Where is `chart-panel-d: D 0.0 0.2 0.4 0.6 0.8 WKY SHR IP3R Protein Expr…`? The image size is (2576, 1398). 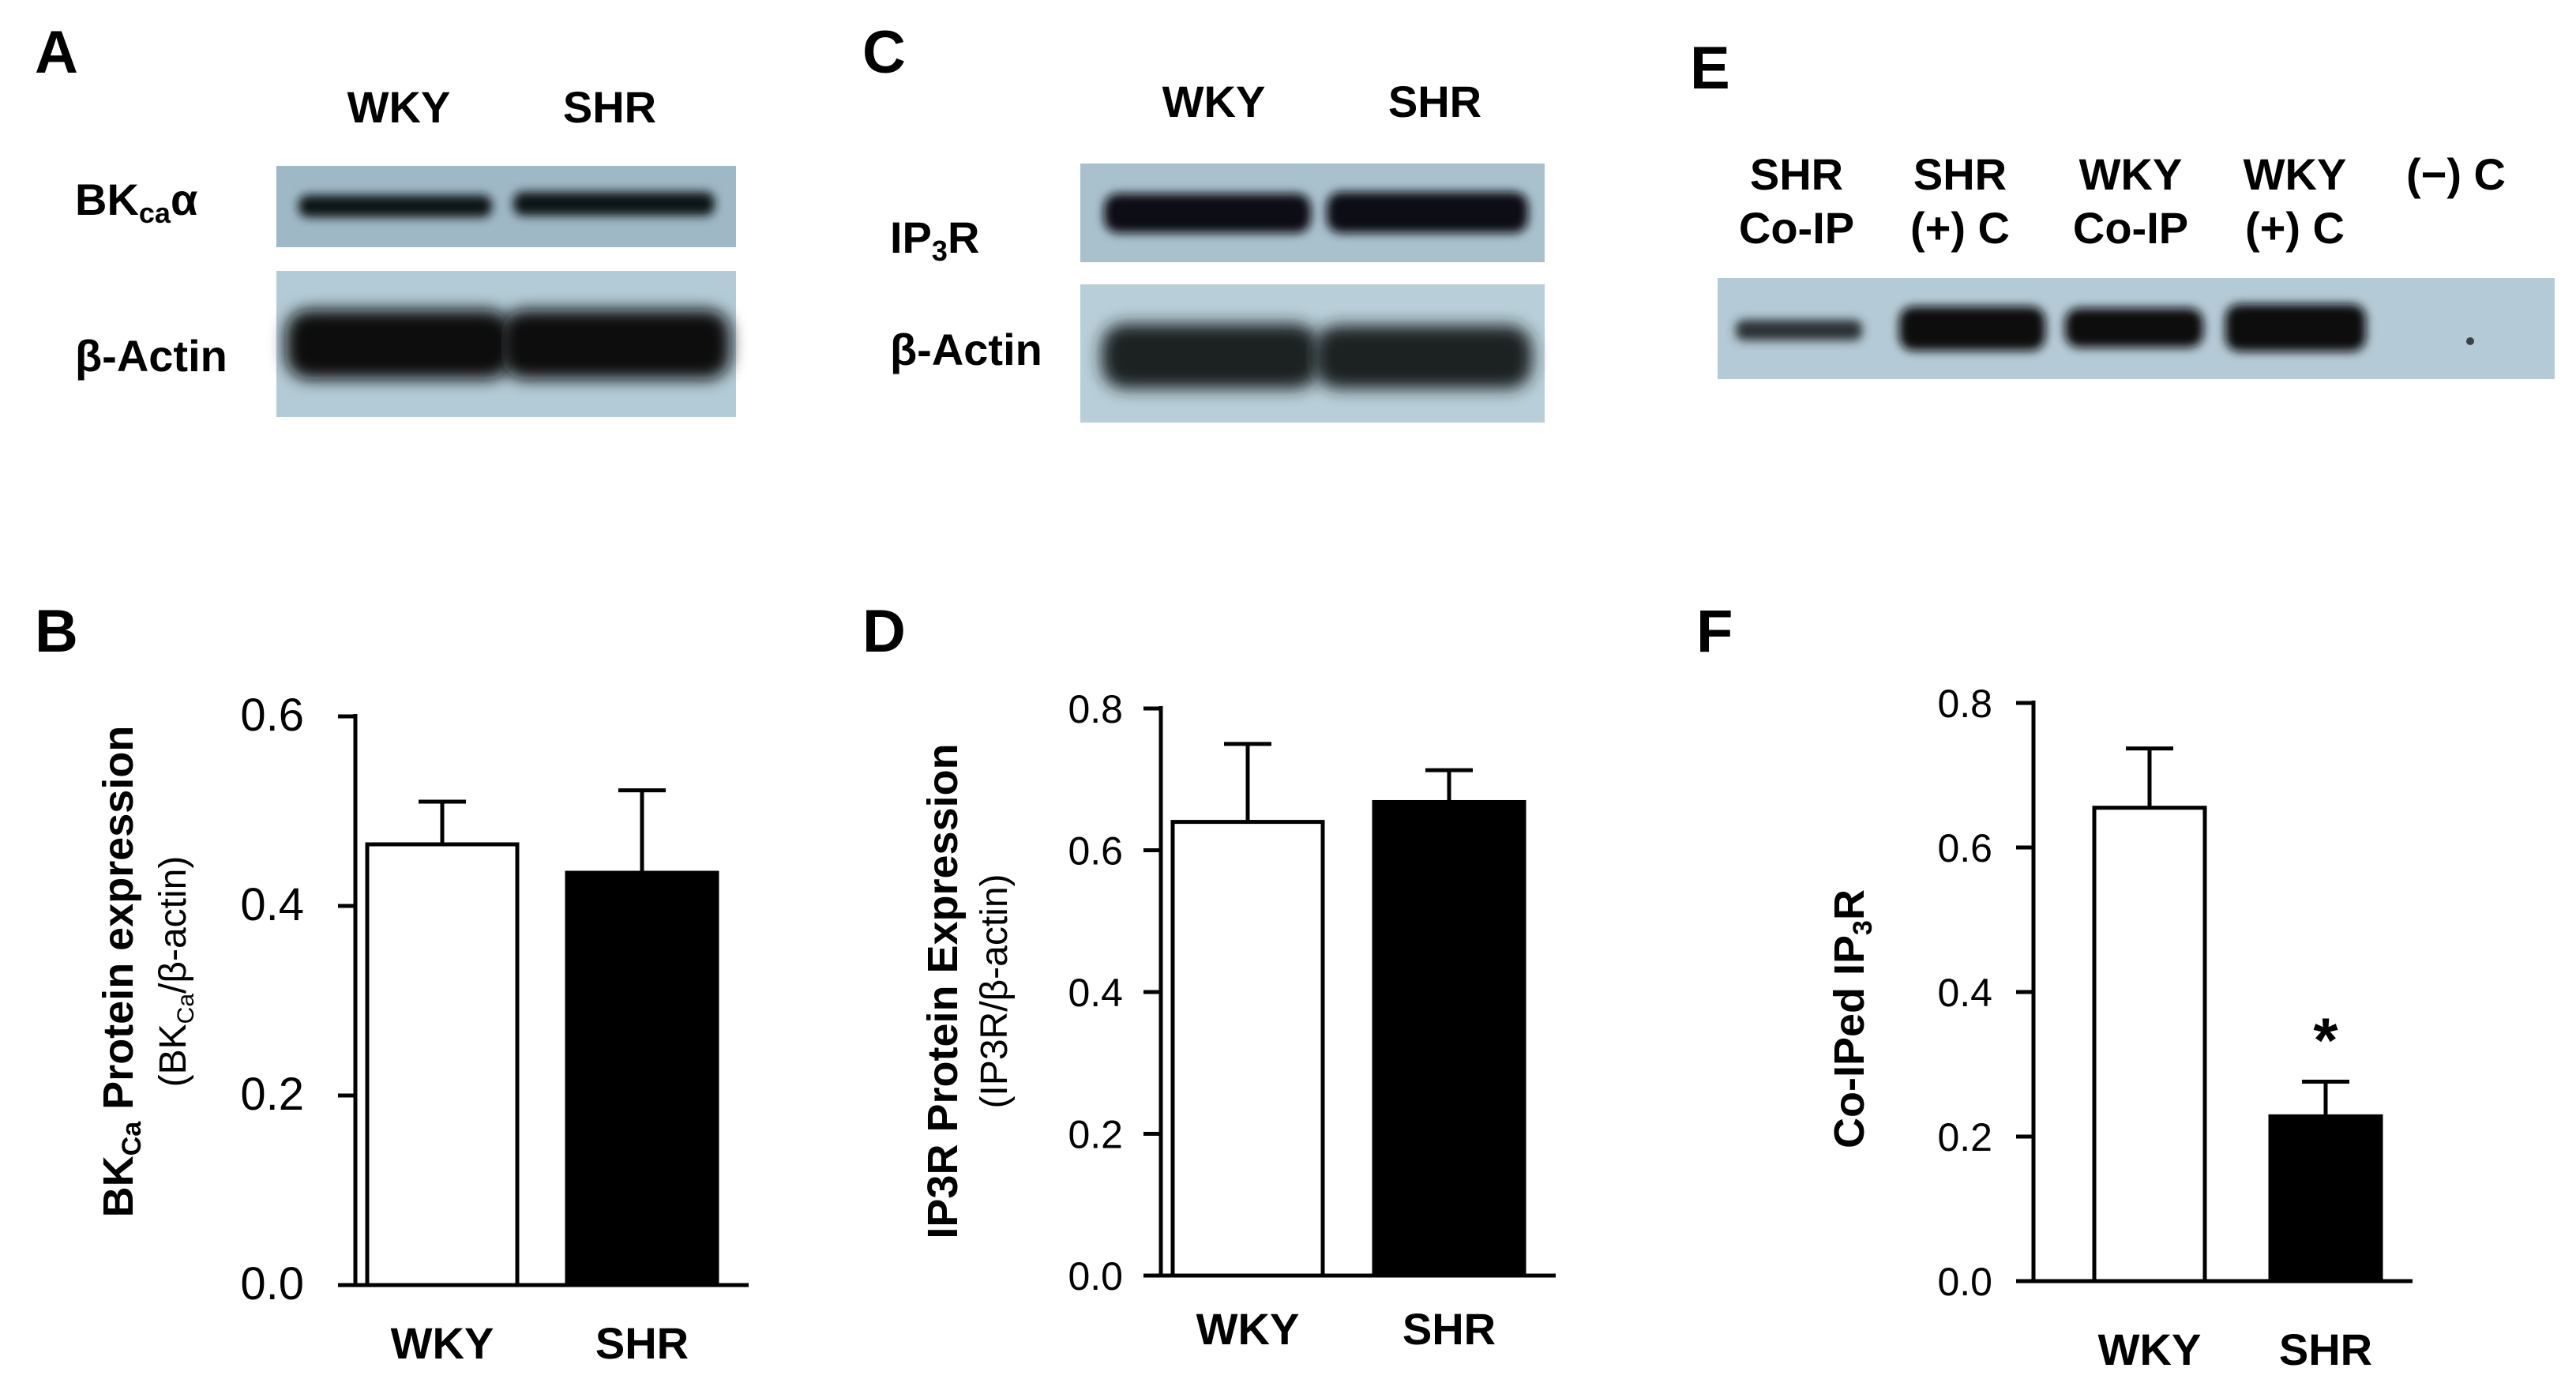
chart-panel-d: D 0.0 0.2 0.4 0.6 0.8 WKY SHR IP3R Protein Expr… is located at coordinates (1209, 976).